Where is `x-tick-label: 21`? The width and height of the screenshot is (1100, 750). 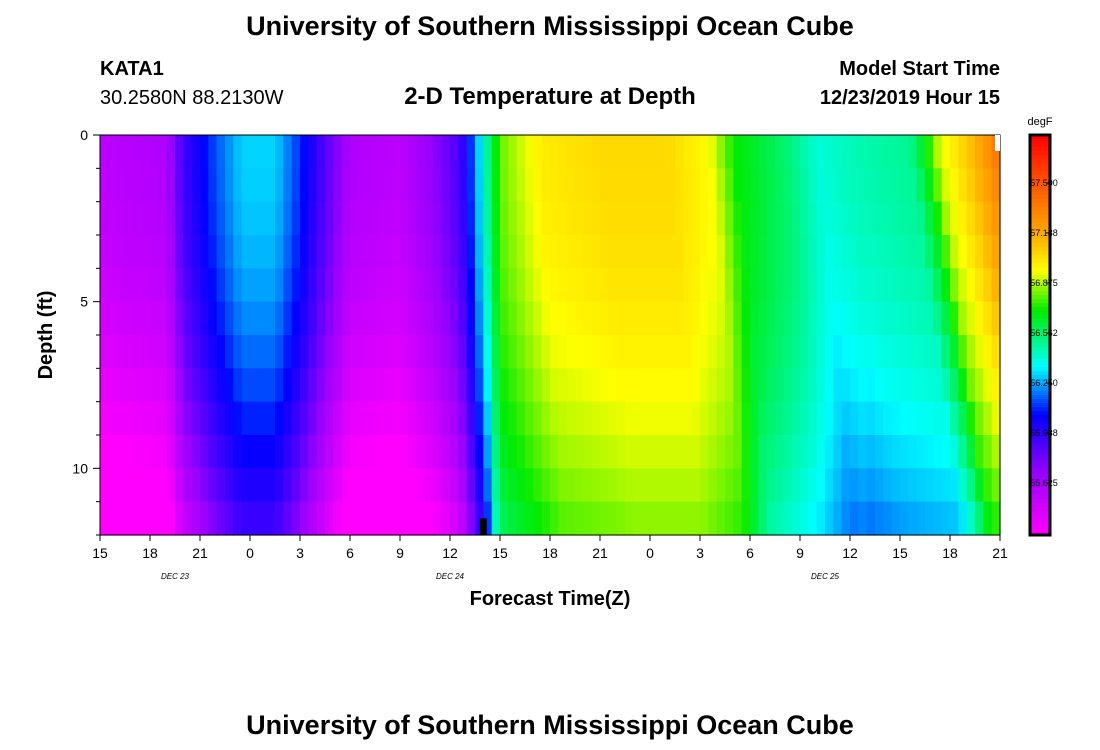 x-tick-label: 21 is located at coordinates (200, 553).